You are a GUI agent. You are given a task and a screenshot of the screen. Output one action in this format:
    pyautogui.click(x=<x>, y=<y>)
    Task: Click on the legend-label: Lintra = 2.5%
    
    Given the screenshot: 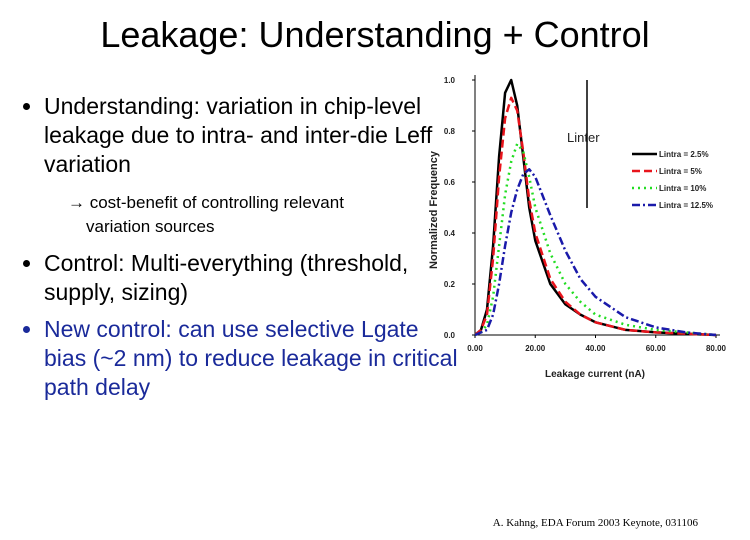 What is the action you would take?
    pyautogui.click(x=684, y=154)
    